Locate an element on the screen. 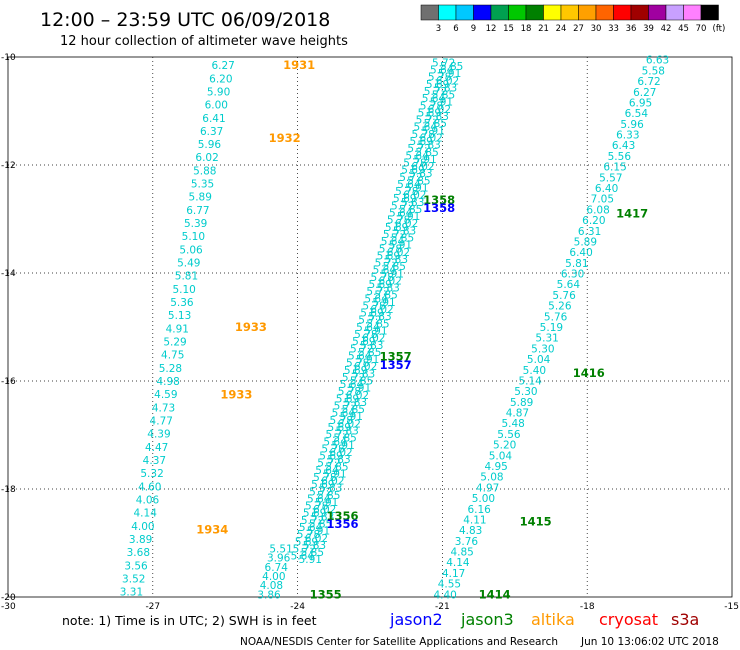 This screenshot has height=650, width=740. y-tick-label: -12 is located at coordinates (8, 166).